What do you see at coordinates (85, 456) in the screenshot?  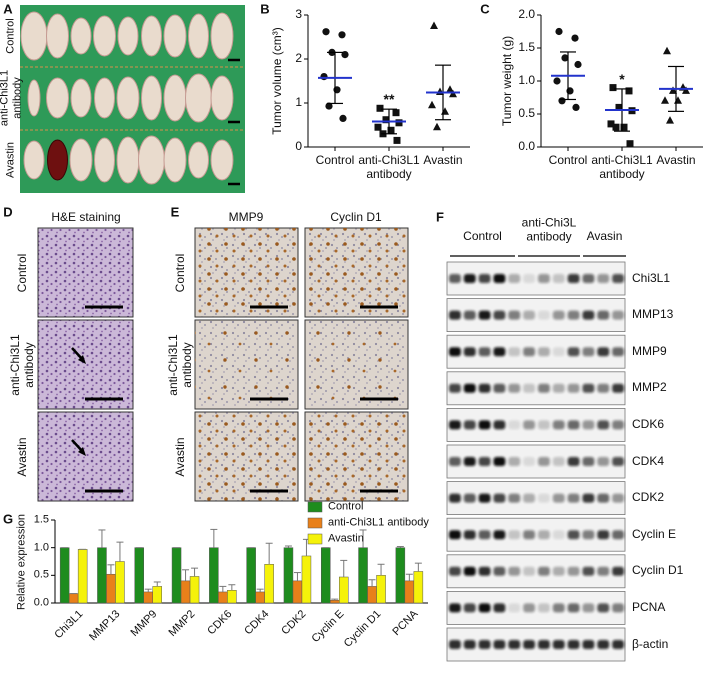 I see `he-image` at bounding box center [85, 456].